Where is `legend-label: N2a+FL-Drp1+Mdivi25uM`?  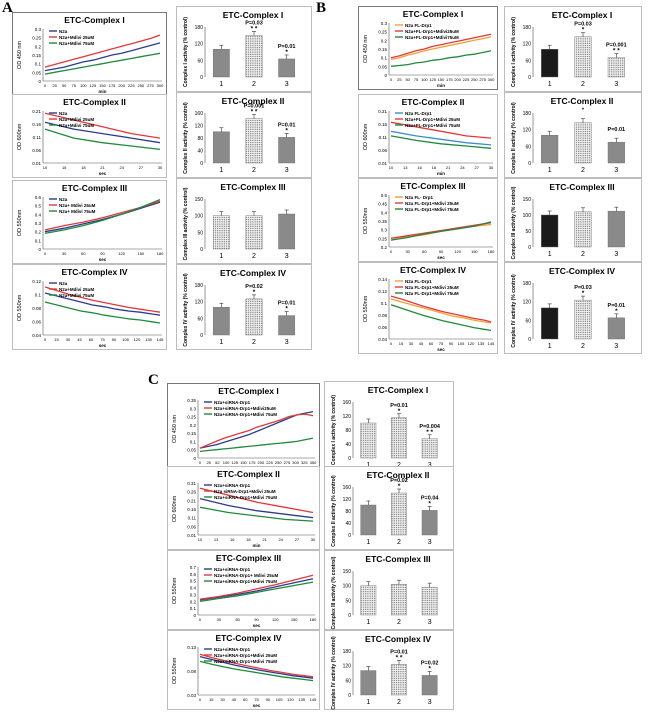
legend-label: N2a+FL-Drp1+Mdivi25uM is located at coordinates (432, 31).